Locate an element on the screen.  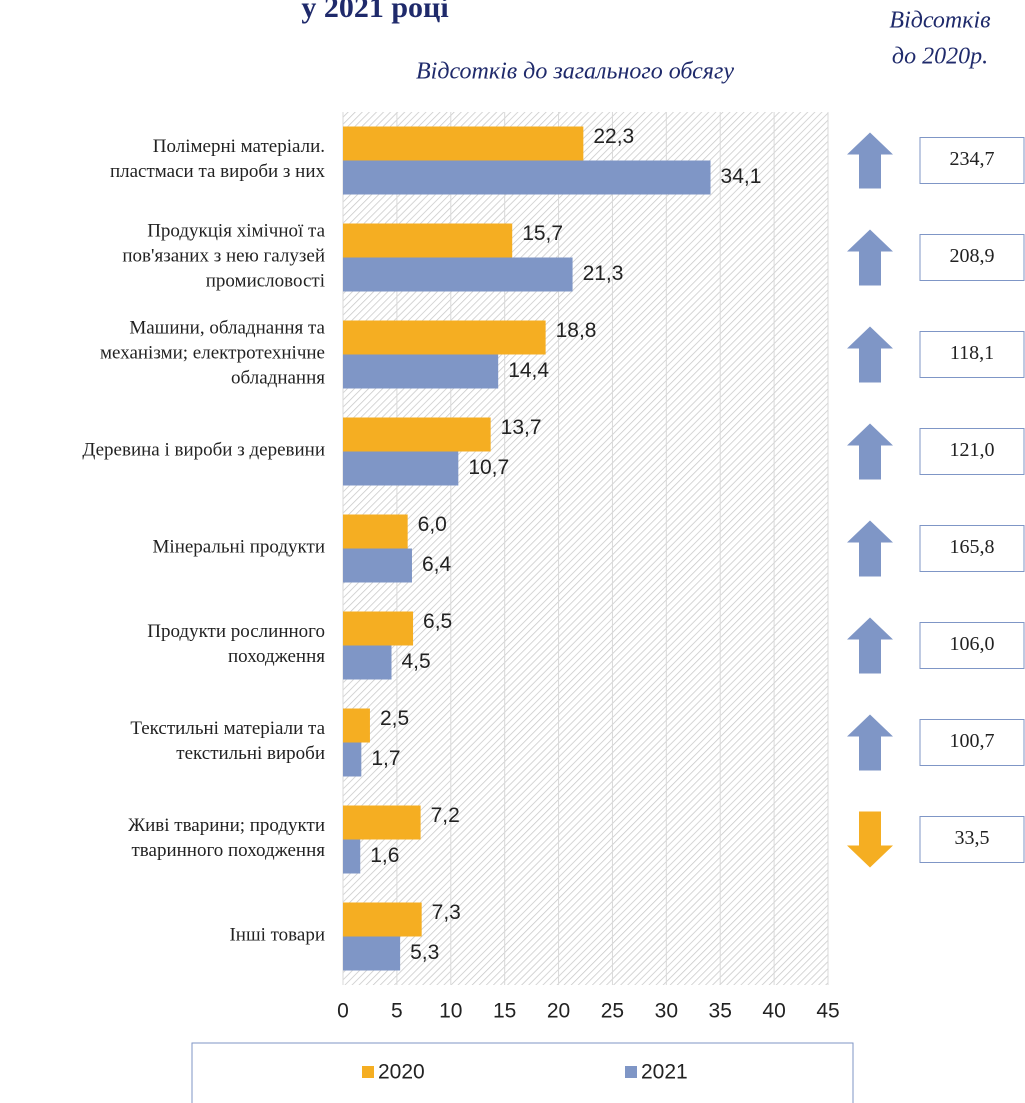
value-label: 10,7 is located at coordinates (488, 467).